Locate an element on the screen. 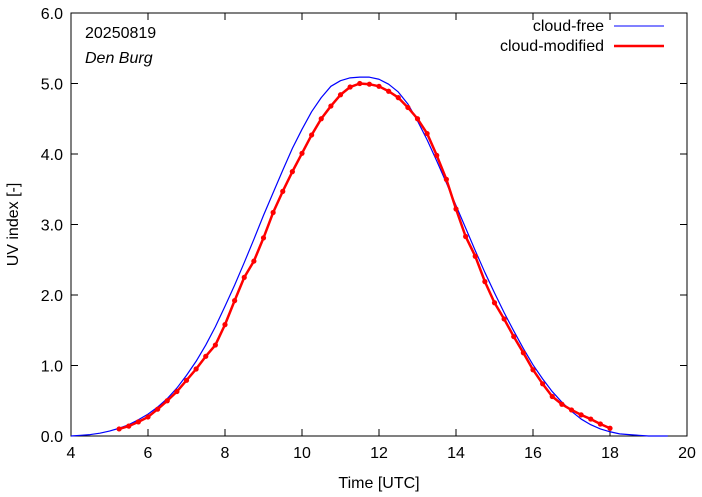 The width and height of the screenshot is (702, 497). date-annotation: 20250819 is located at coordinates (120, 33).